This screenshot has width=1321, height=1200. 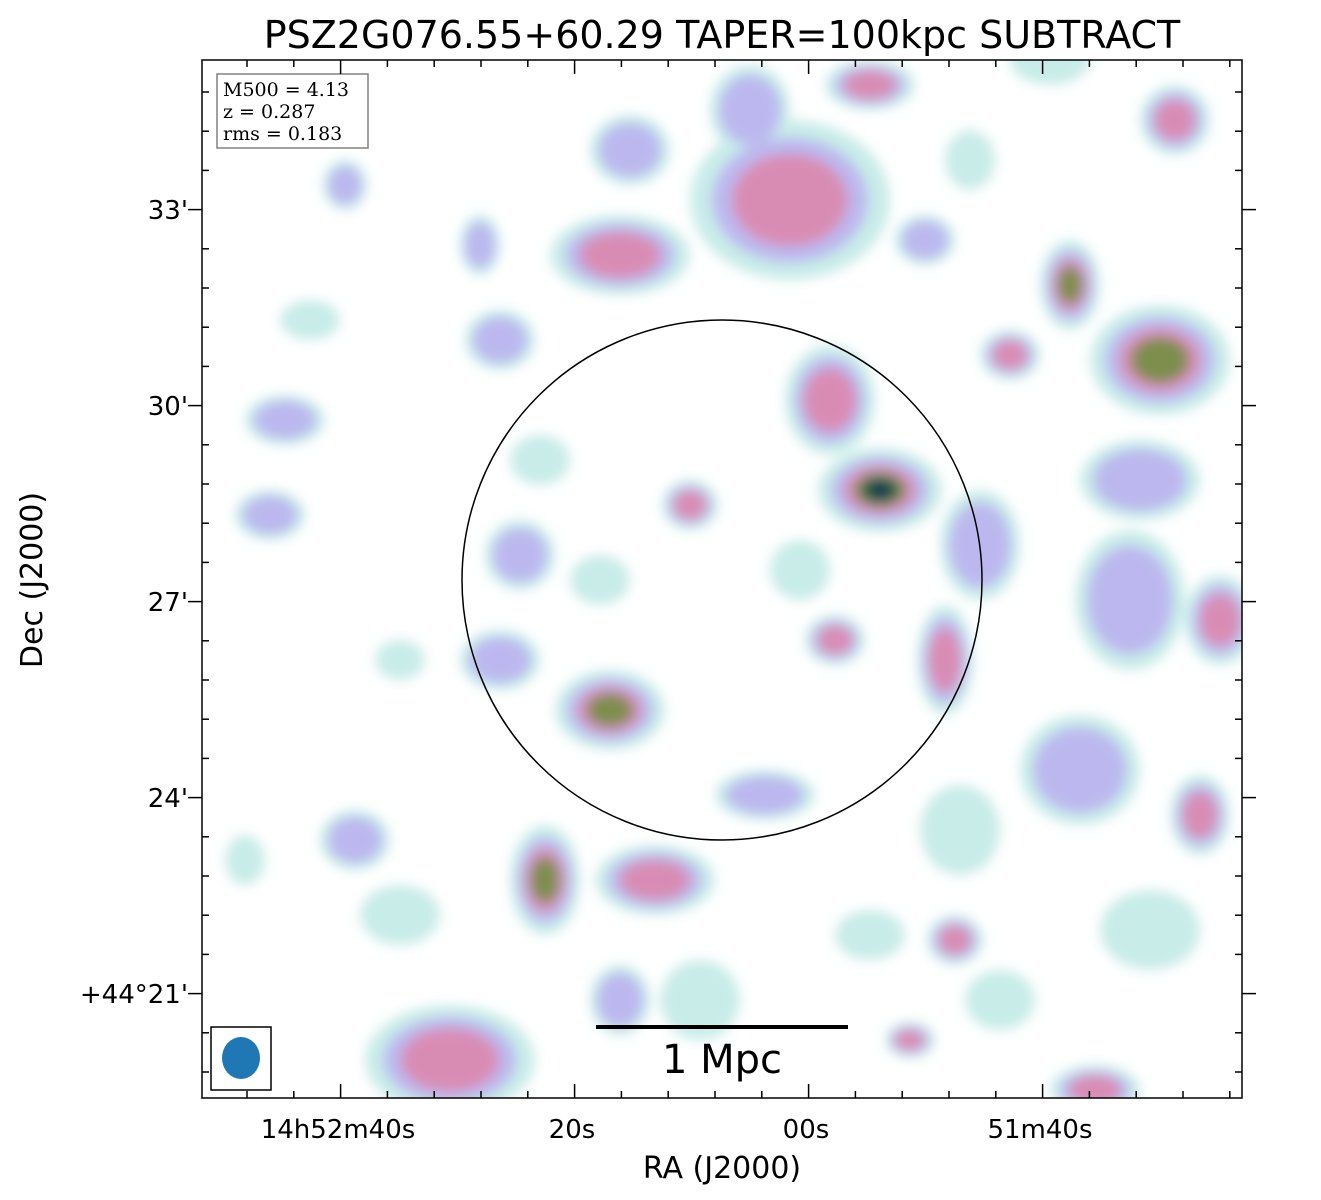 I want to click on info-rms: rms = 0.183, so click(x=282, y=134).